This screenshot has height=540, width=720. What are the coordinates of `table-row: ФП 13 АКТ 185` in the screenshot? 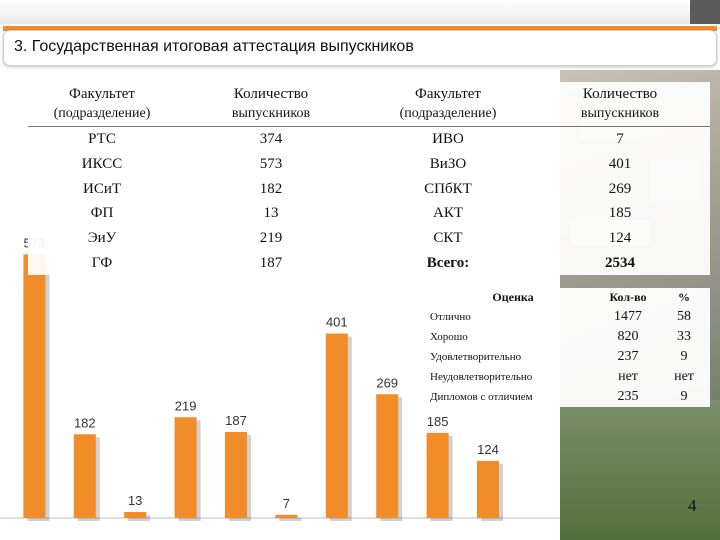 It's located at (369, 213).